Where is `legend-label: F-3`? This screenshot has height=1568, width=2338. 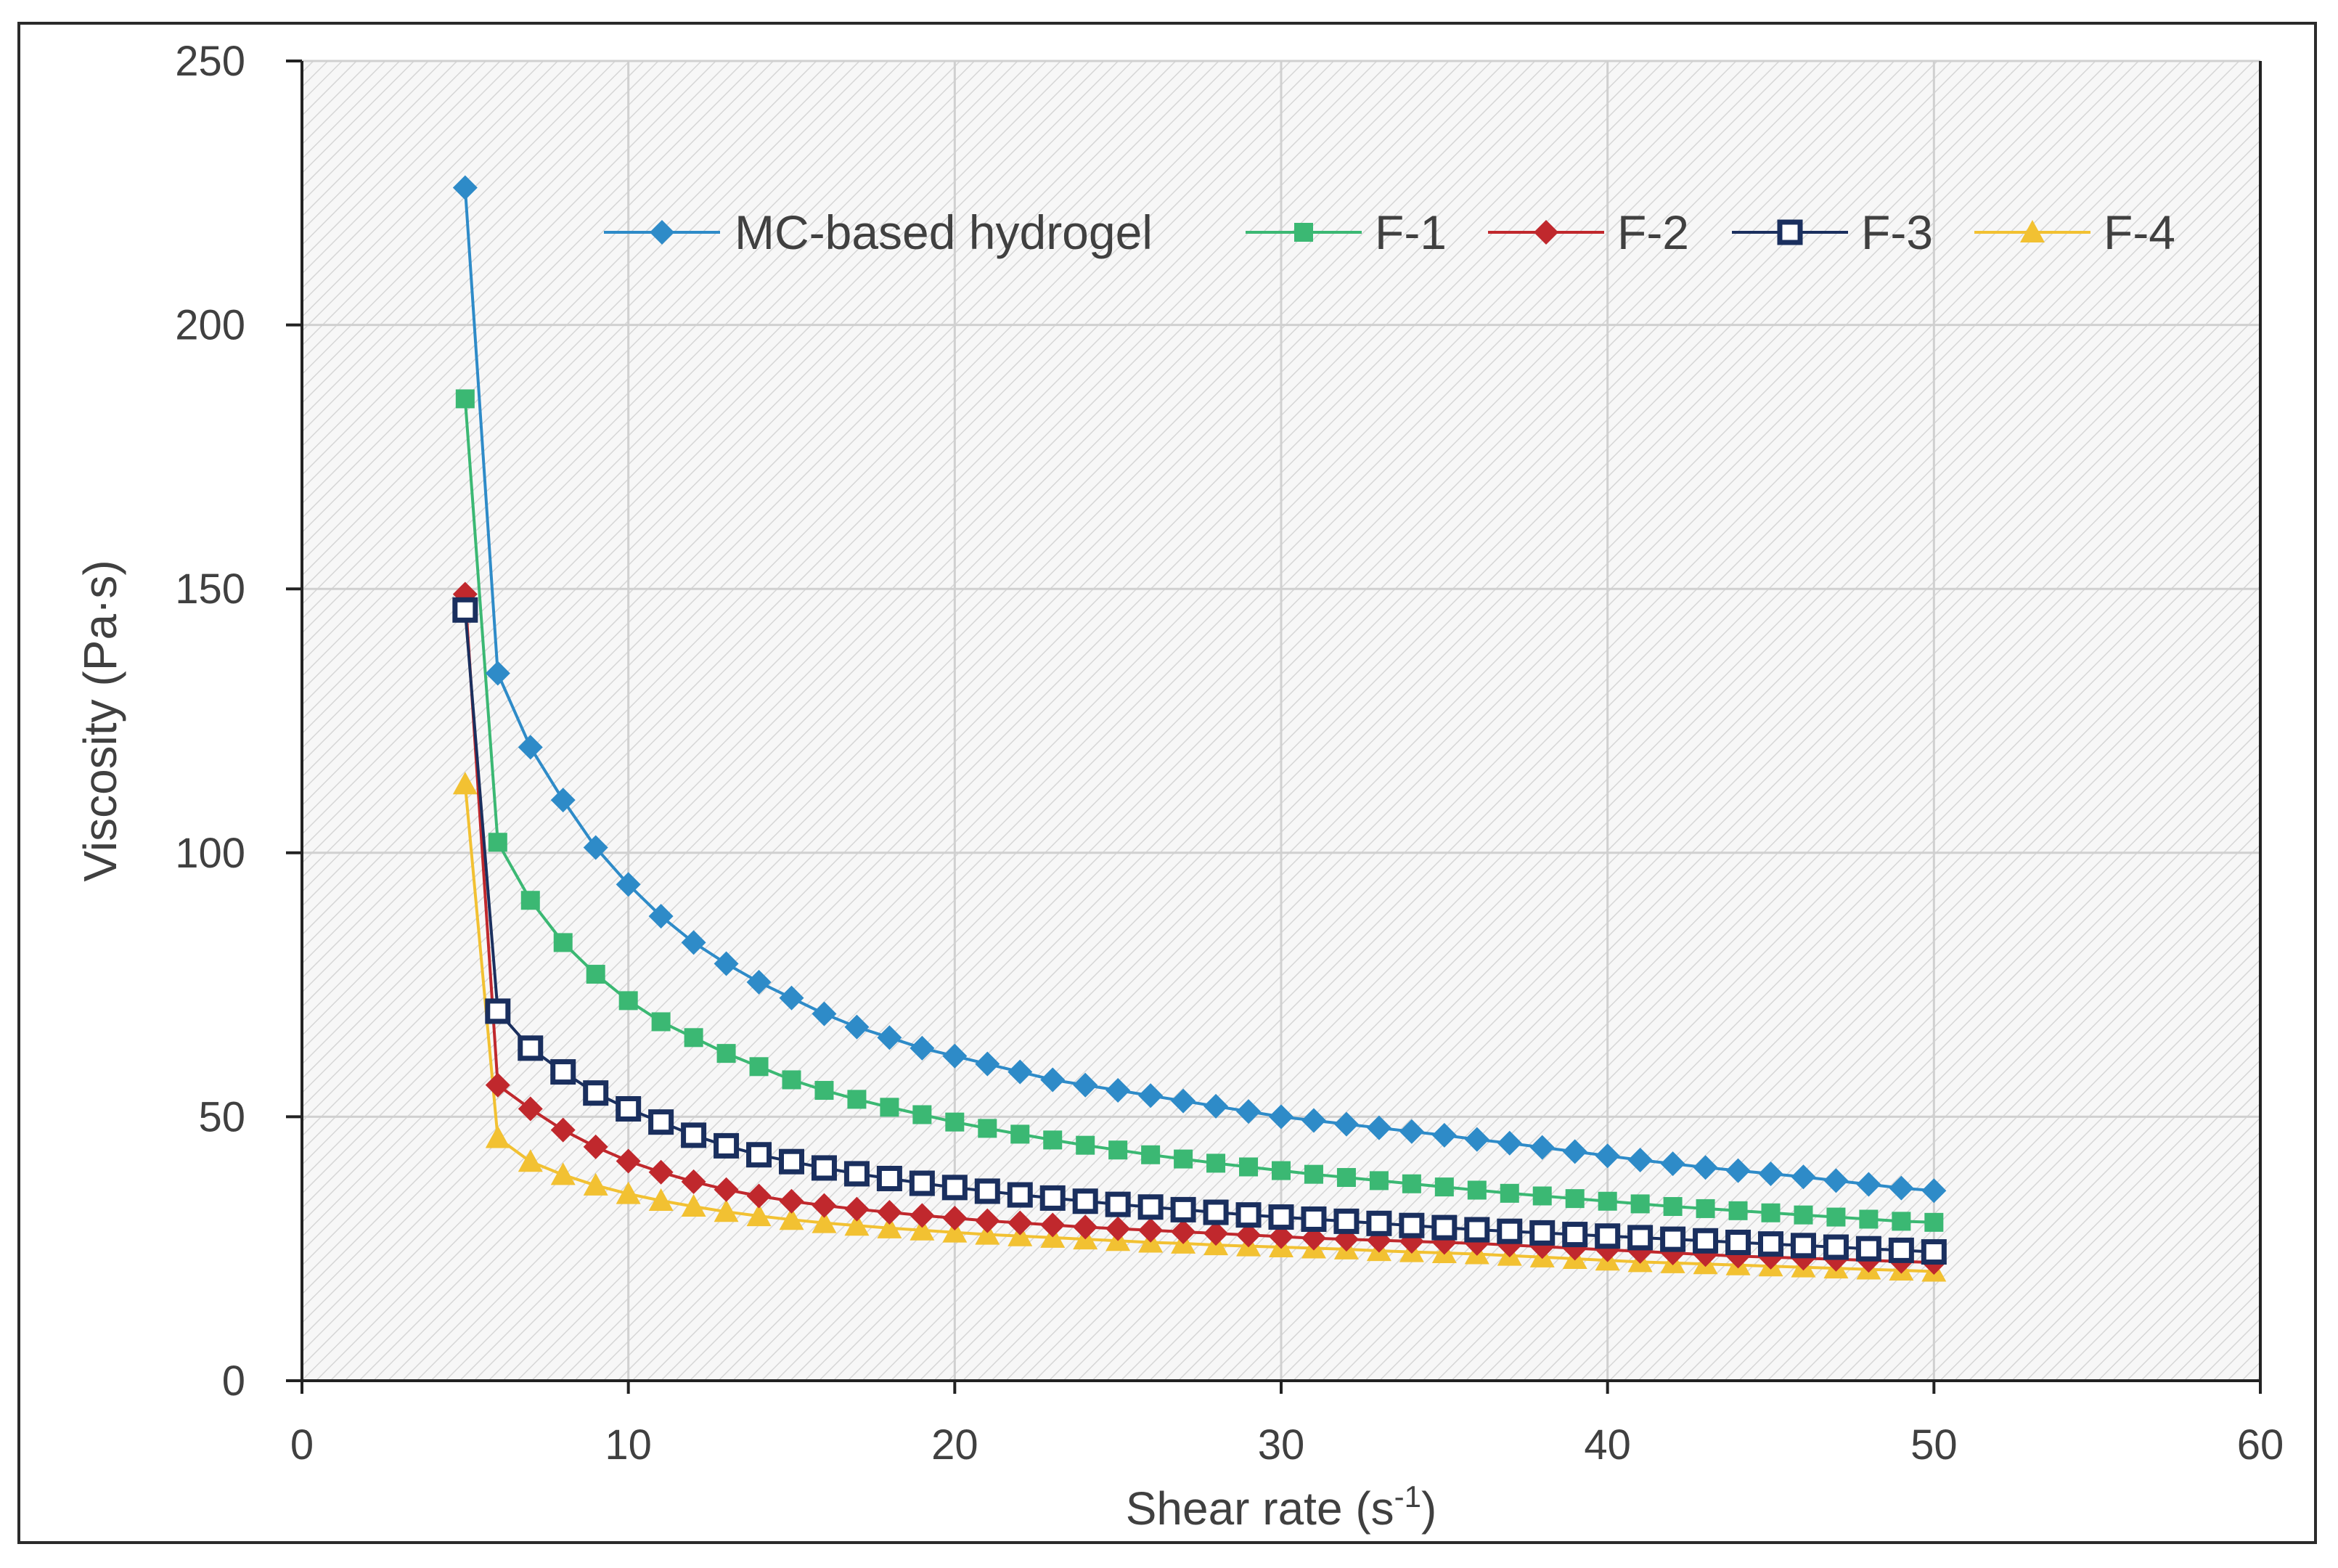 legend-label: F-3 is located at coordinates (1897, 232).